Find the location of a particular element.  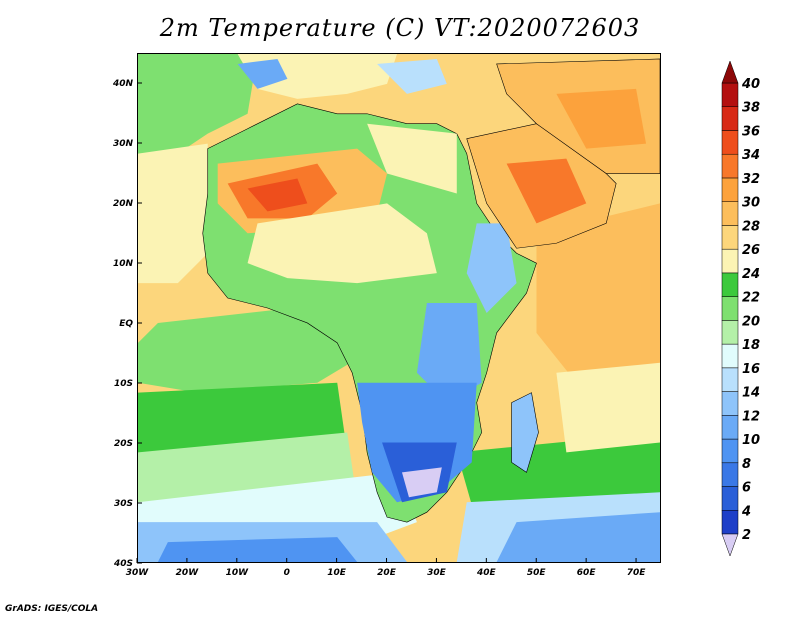

colorbar-label: 6 is located at coordinates (746, 488).